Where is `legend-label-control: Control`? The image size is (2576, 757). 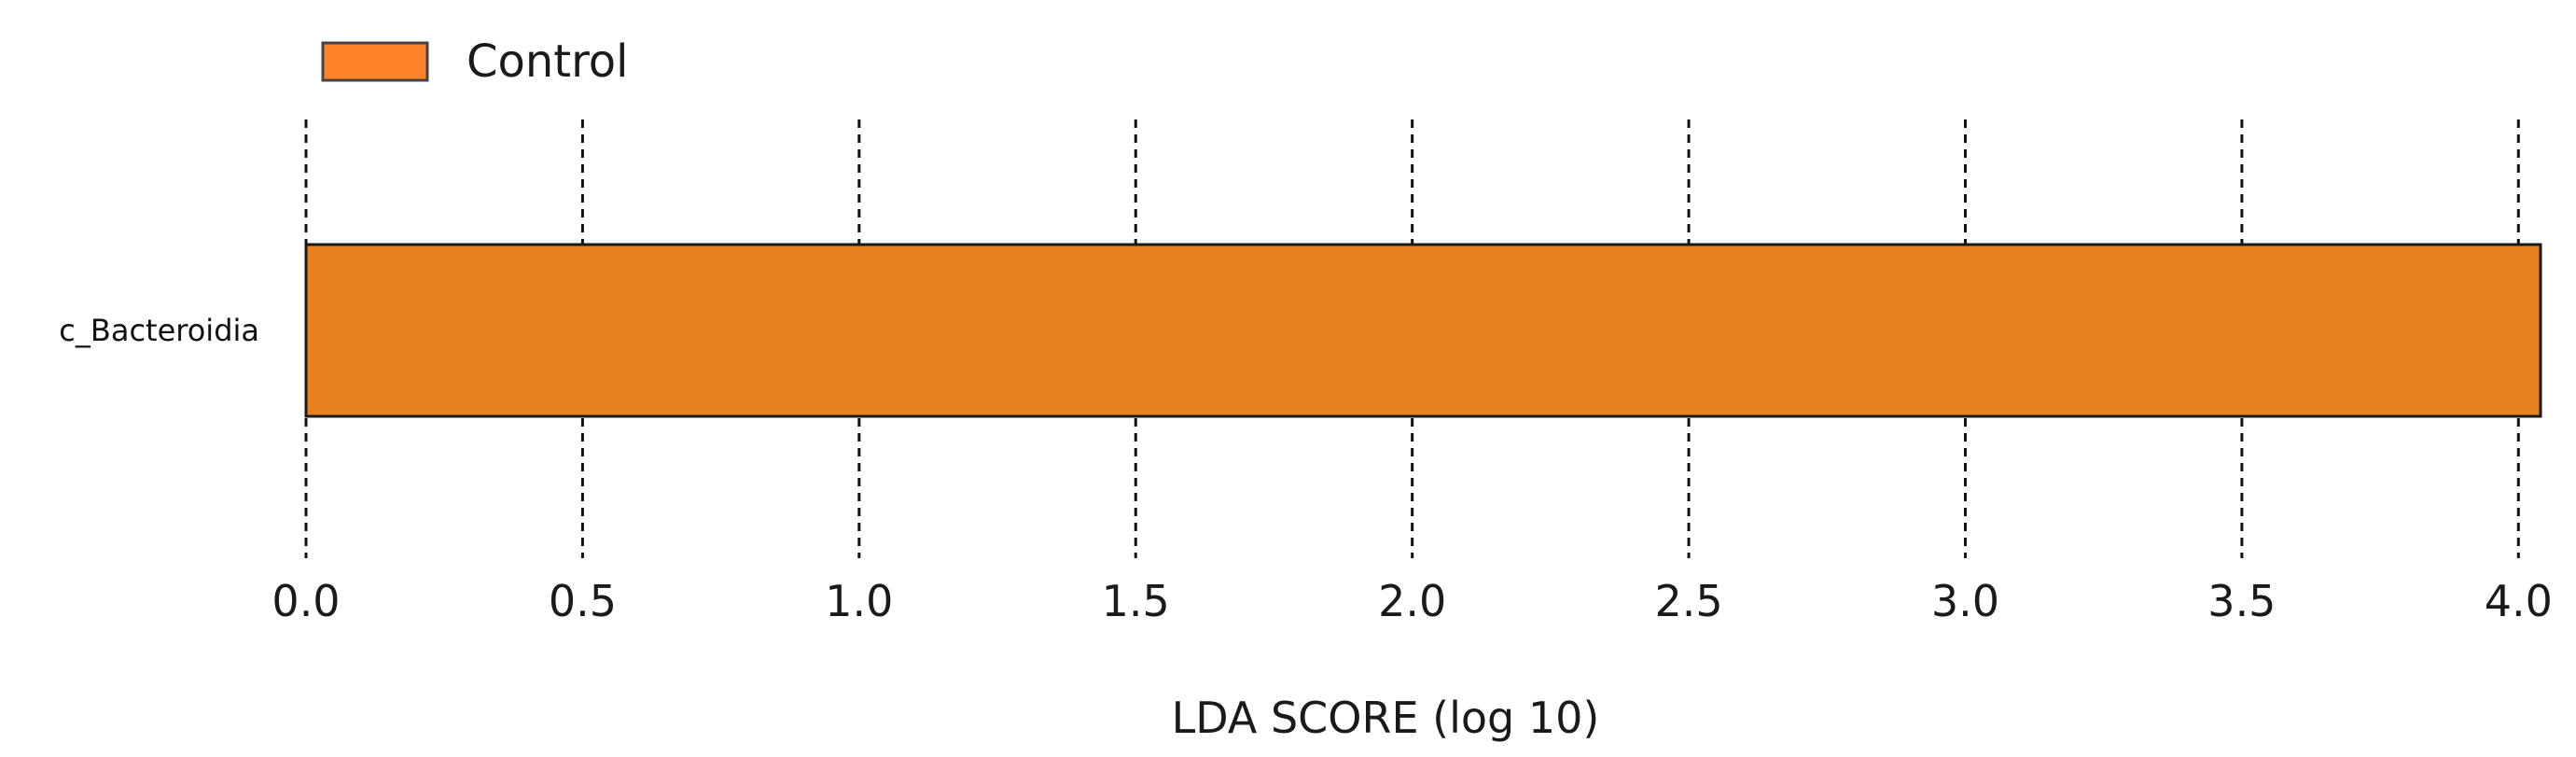
legend-label-control: Control is located at coordinates (547, 61).